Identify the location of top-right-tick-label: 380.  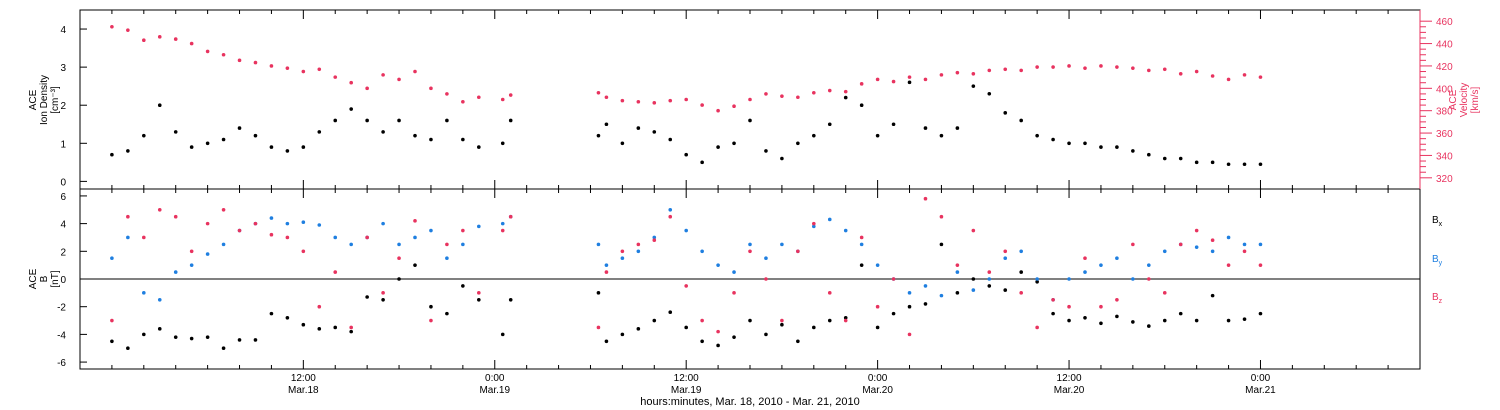
(1444, 112).